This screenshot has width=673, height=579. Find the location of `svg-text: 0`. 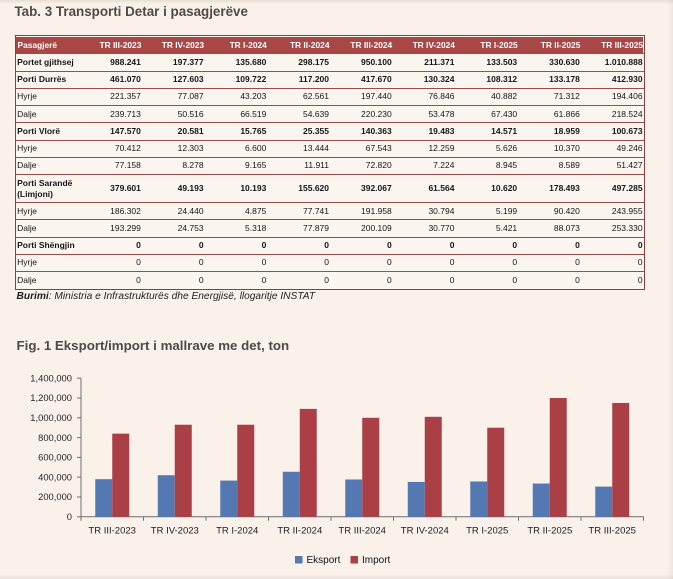

svg-text: 0 is located at coordinates (69, 516).